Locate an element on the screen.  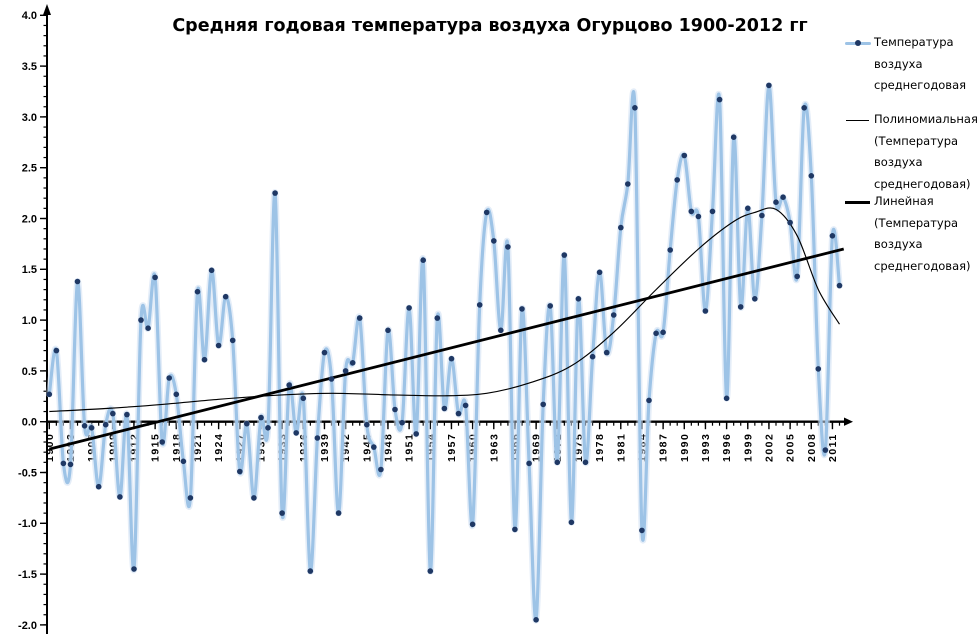
x-tick-label: 1990 is located at coordinates (685, 447).